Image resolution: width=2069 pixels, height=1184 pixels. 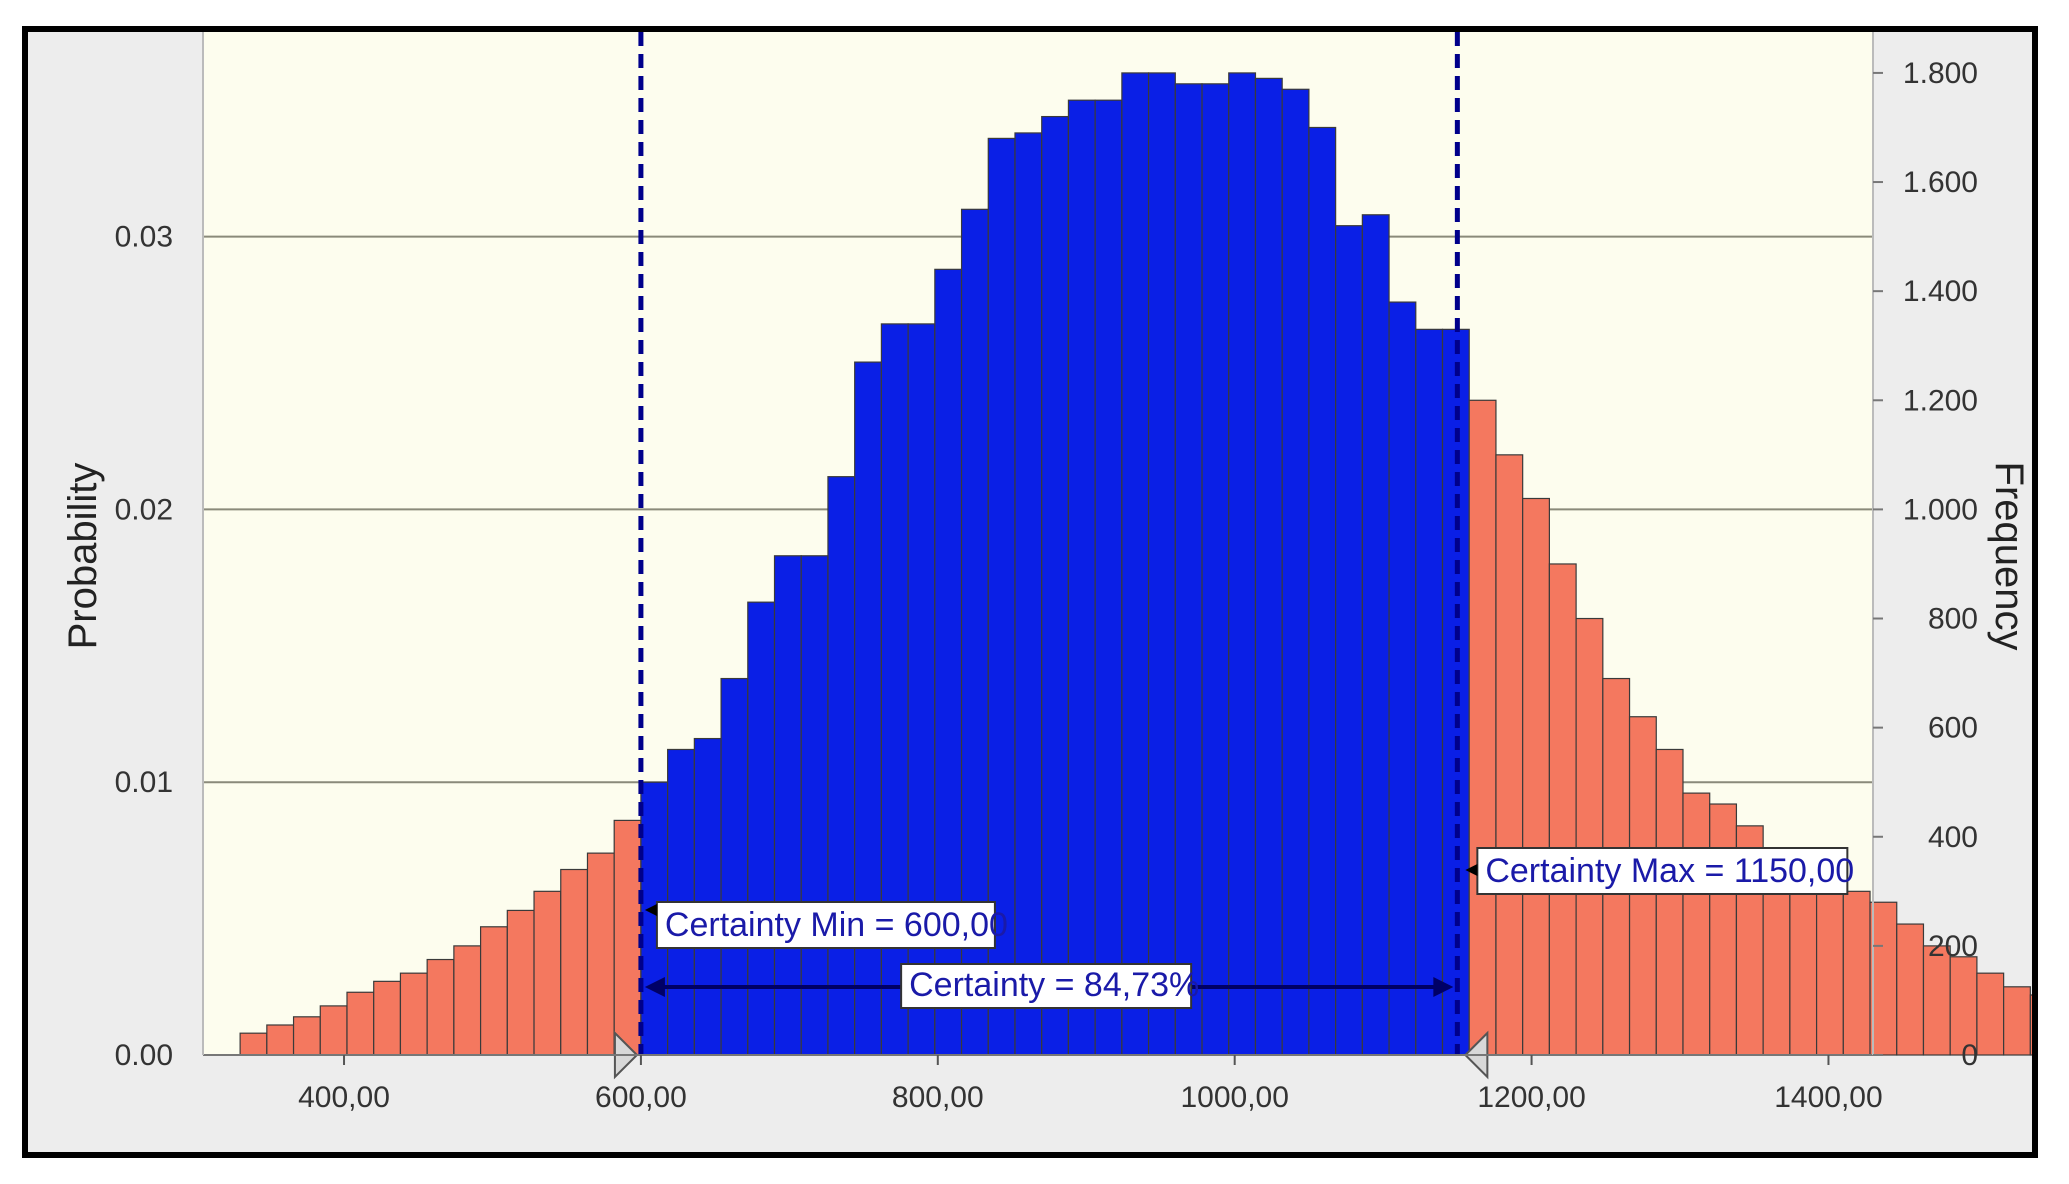 I want to click on y2-tick-label: 1.200, so click(x=1940, y=400).